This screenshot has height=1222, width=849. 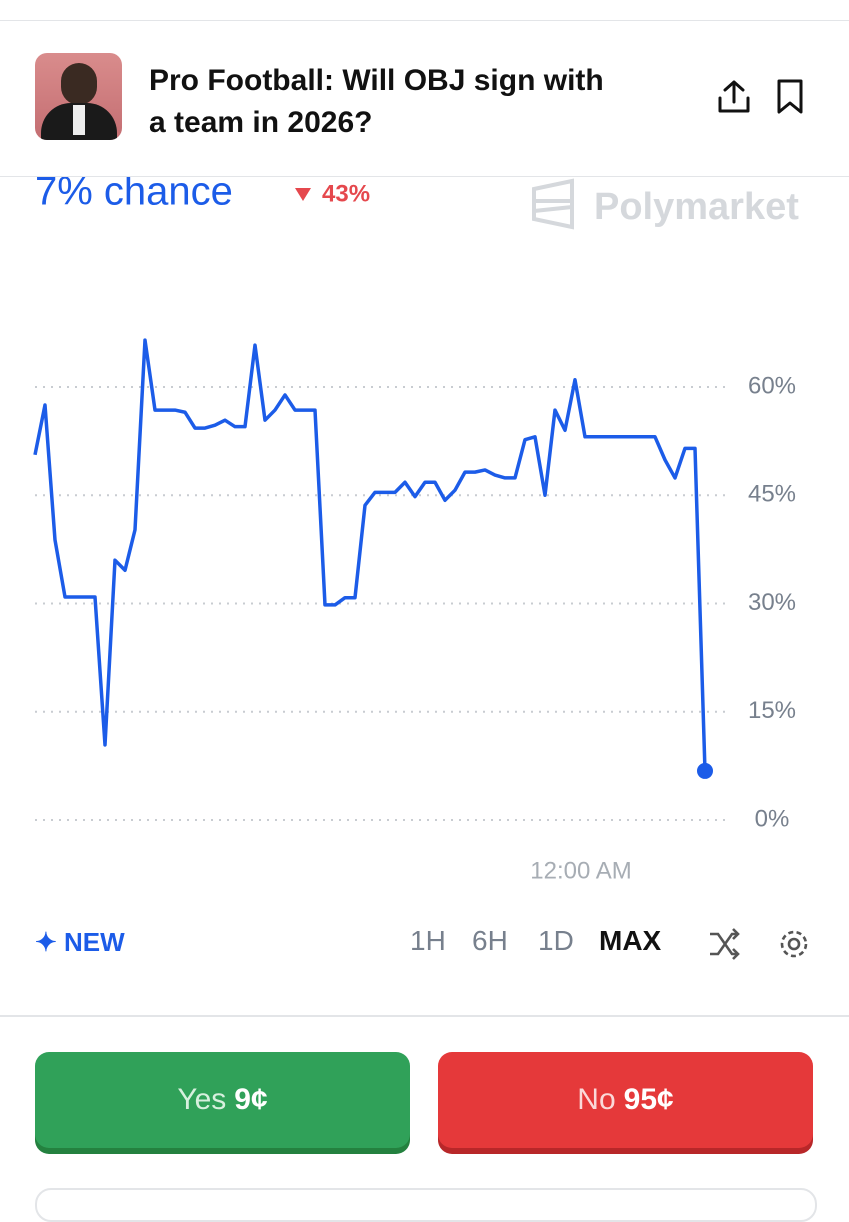 I want to click on new-label: NEW, so click(x=94, y=942).